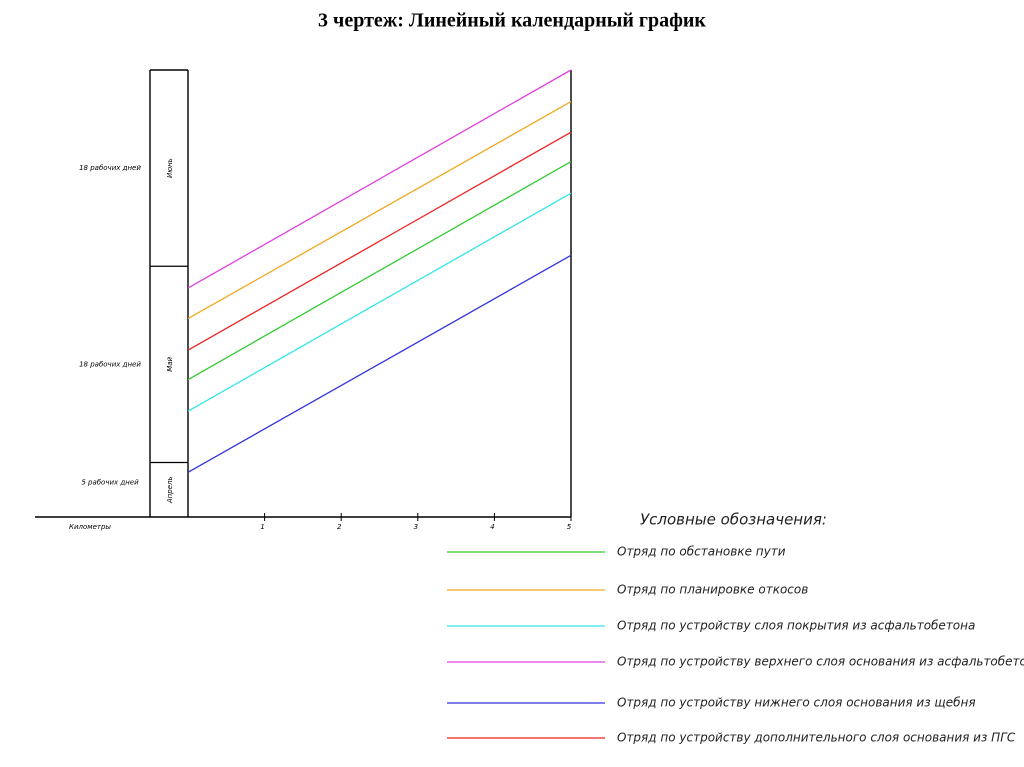 The image size is (1024, 767). I want to click on x-tick-label: 3, so click(416, 527).